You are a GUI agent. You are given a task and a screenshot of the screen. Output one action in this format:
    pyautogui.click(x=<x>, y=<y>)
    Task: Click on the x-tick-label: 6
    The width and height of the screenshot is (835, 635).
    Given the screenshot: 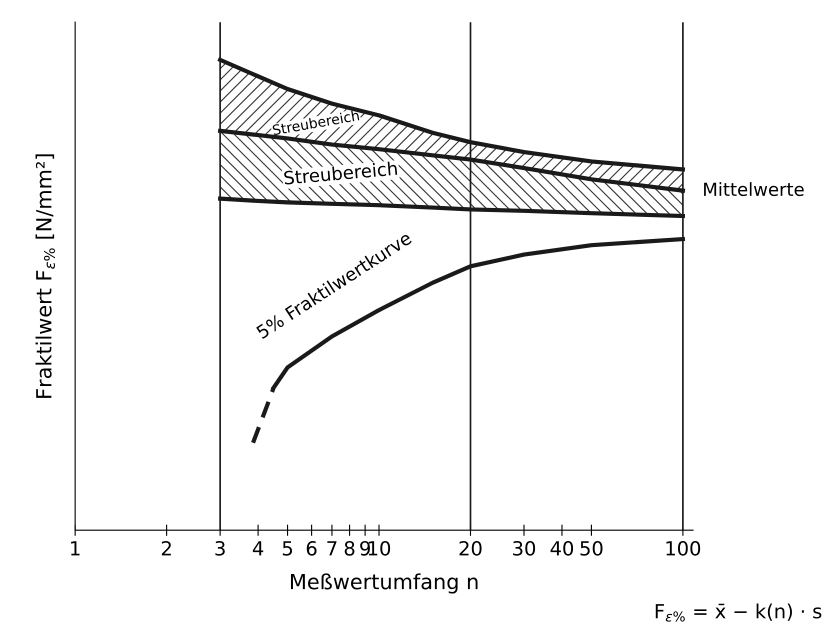 What is the action you would take?
    pyautogui.click(x=311, y=548)
    